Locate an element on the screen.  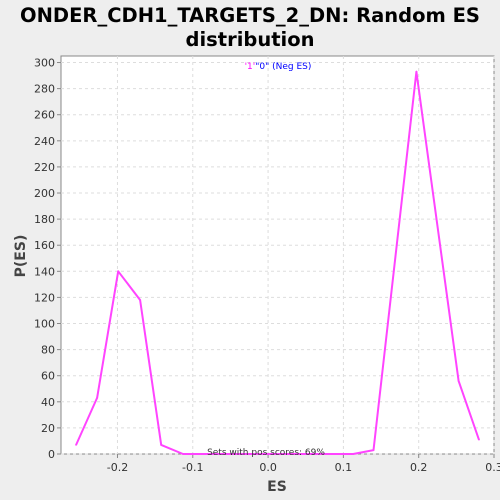
pos-scores-annotation: Sets with pos scores: 69% is located at coordinates (266, 453).